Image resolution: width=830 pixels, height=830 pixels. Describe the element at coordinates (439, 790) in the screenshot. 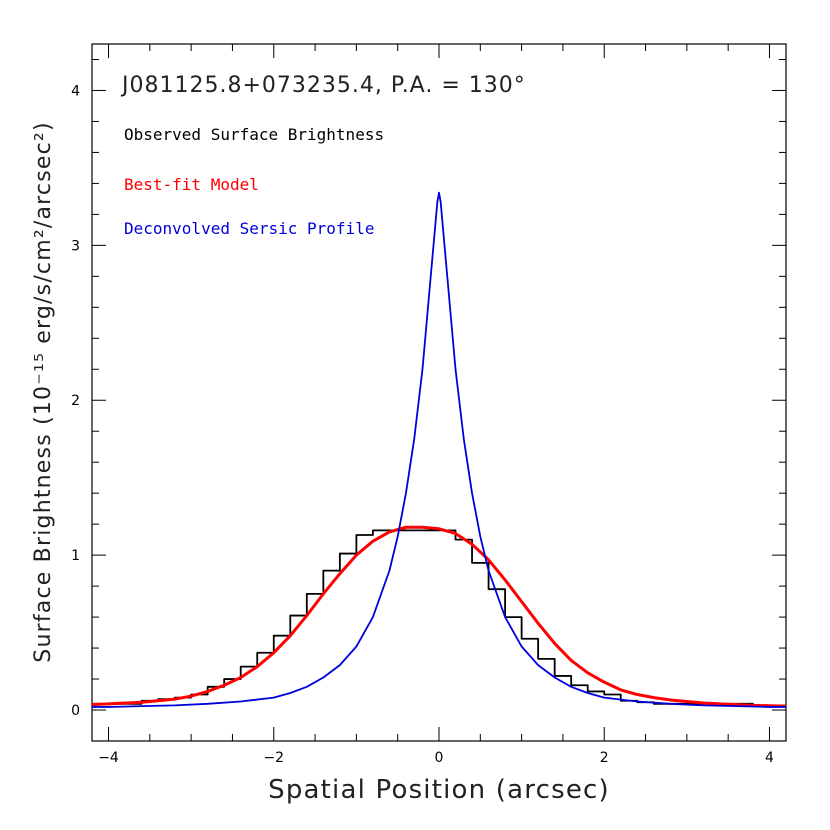

I see `x-axis-label: Spatial Position (arcsec)` at that location.